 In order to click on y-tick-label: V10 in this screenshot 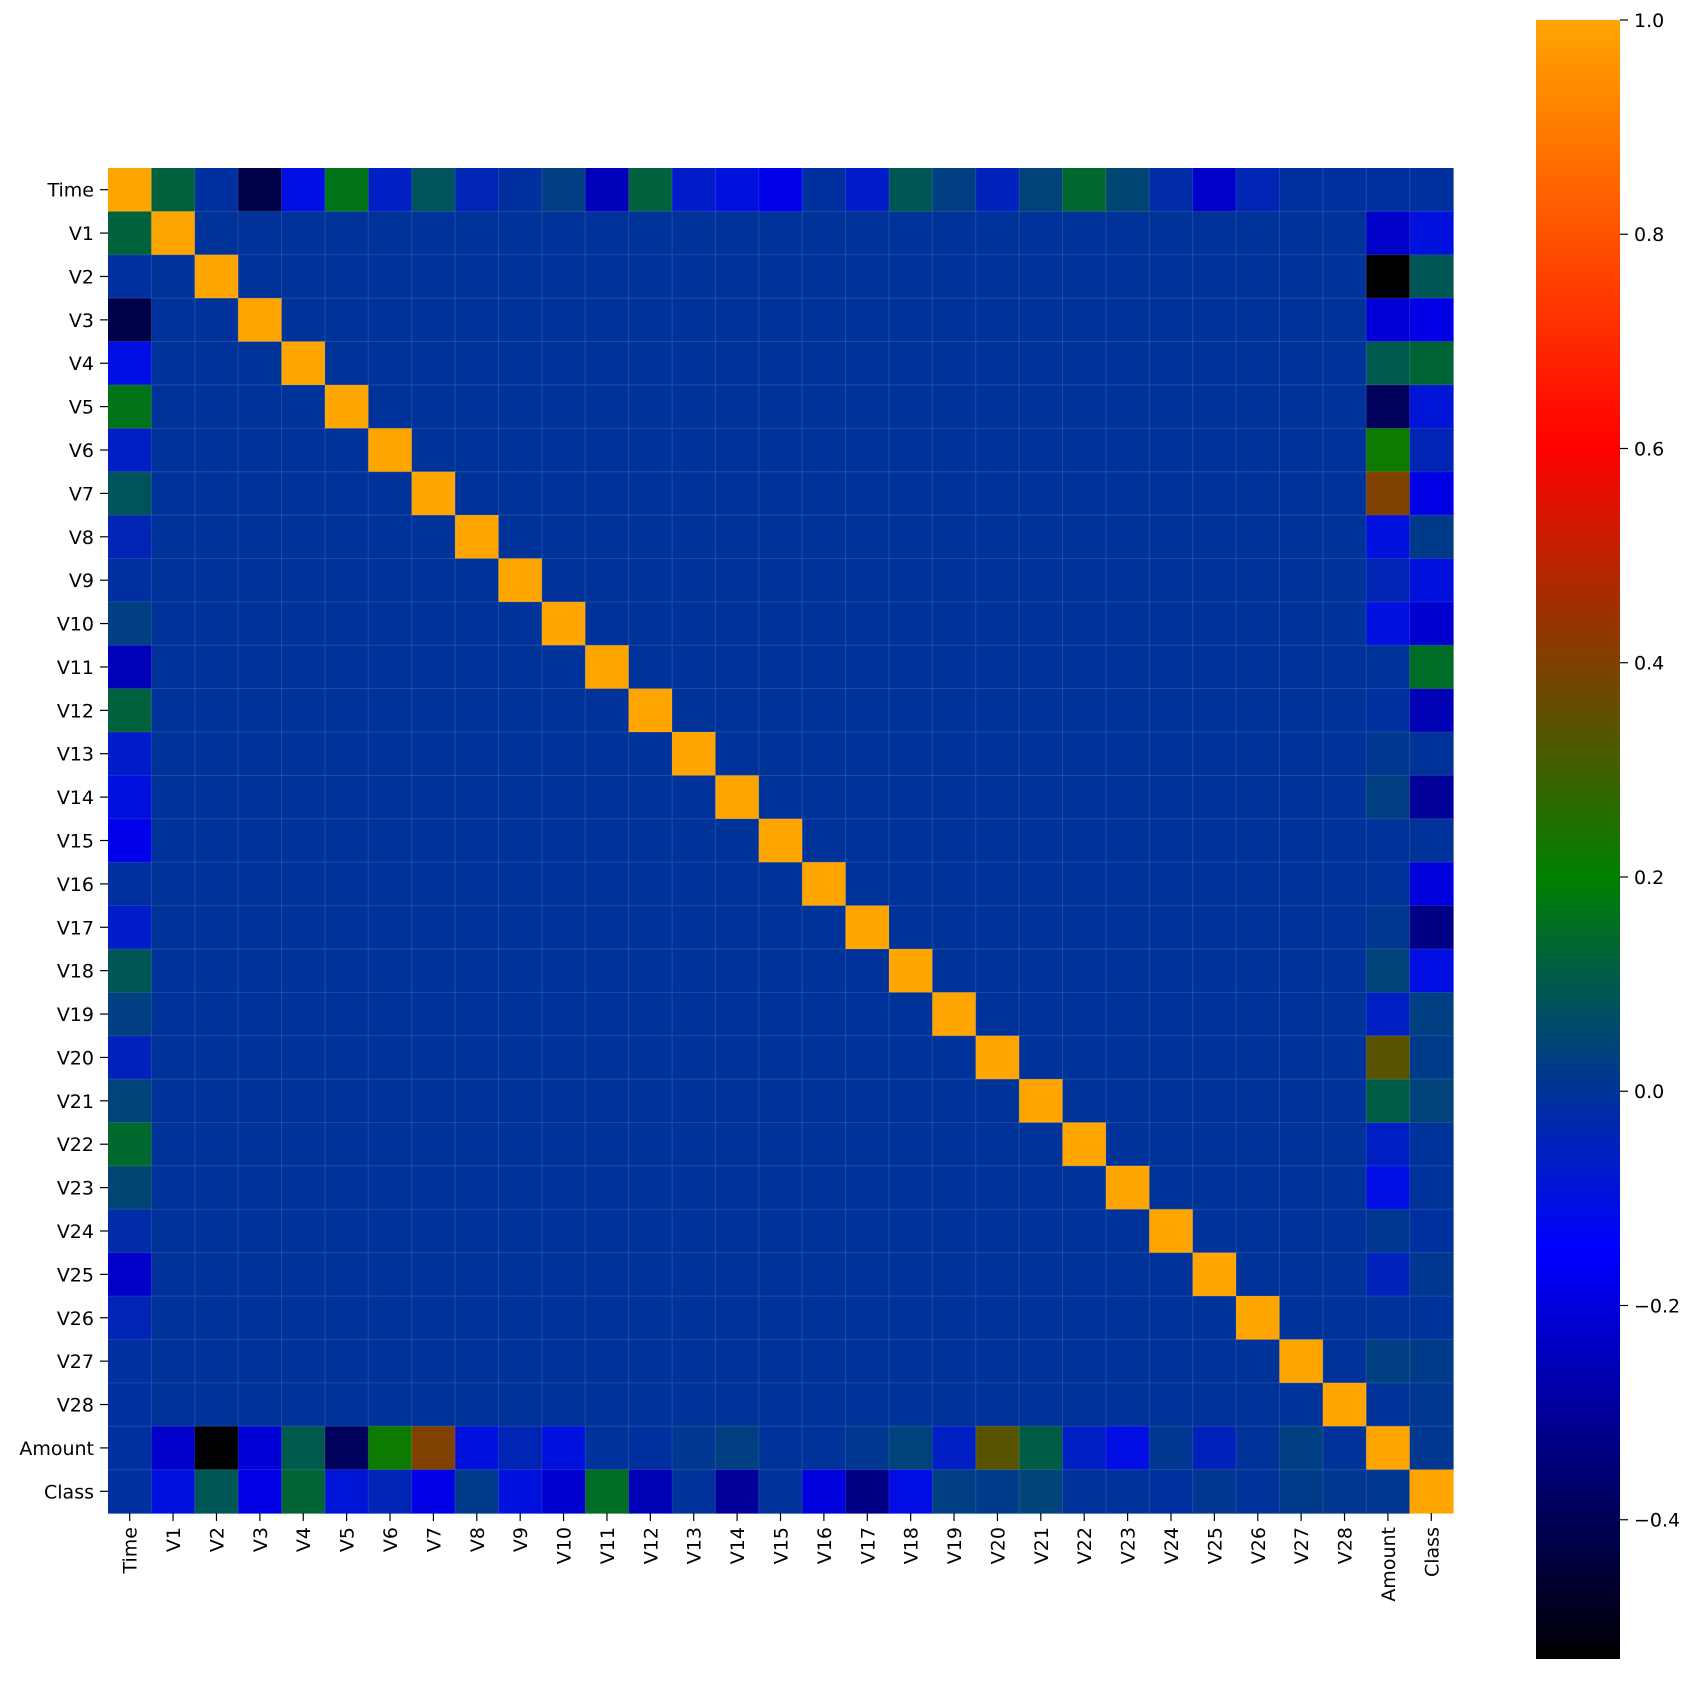, I will do `click(75, 625)`.